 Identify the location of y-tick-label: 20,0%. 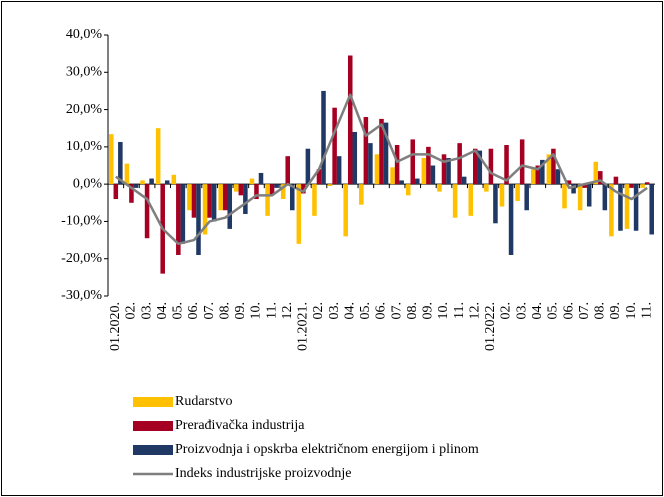
(84, 109).